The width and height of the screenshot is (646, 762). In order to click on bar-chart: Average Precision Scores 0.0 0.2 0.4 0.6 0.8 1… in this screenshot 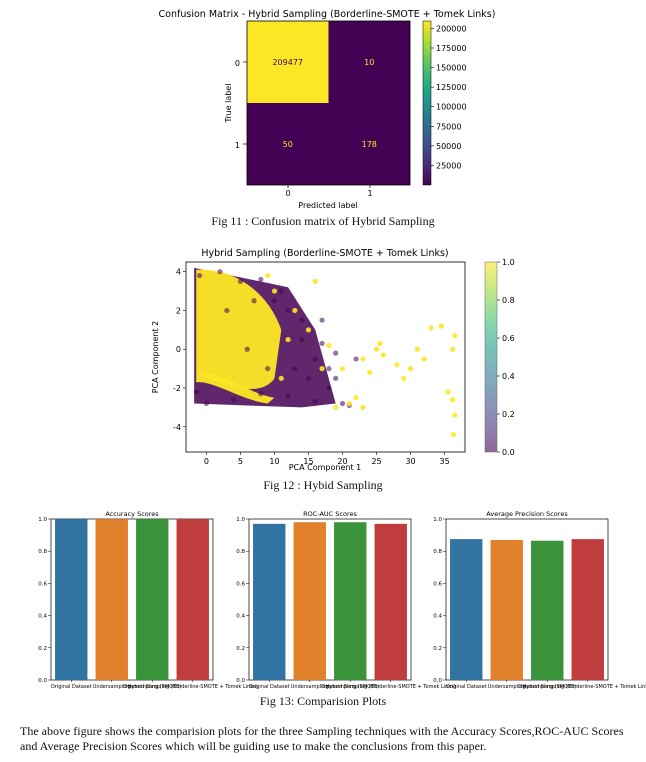, I will do `click(539, 600)`.